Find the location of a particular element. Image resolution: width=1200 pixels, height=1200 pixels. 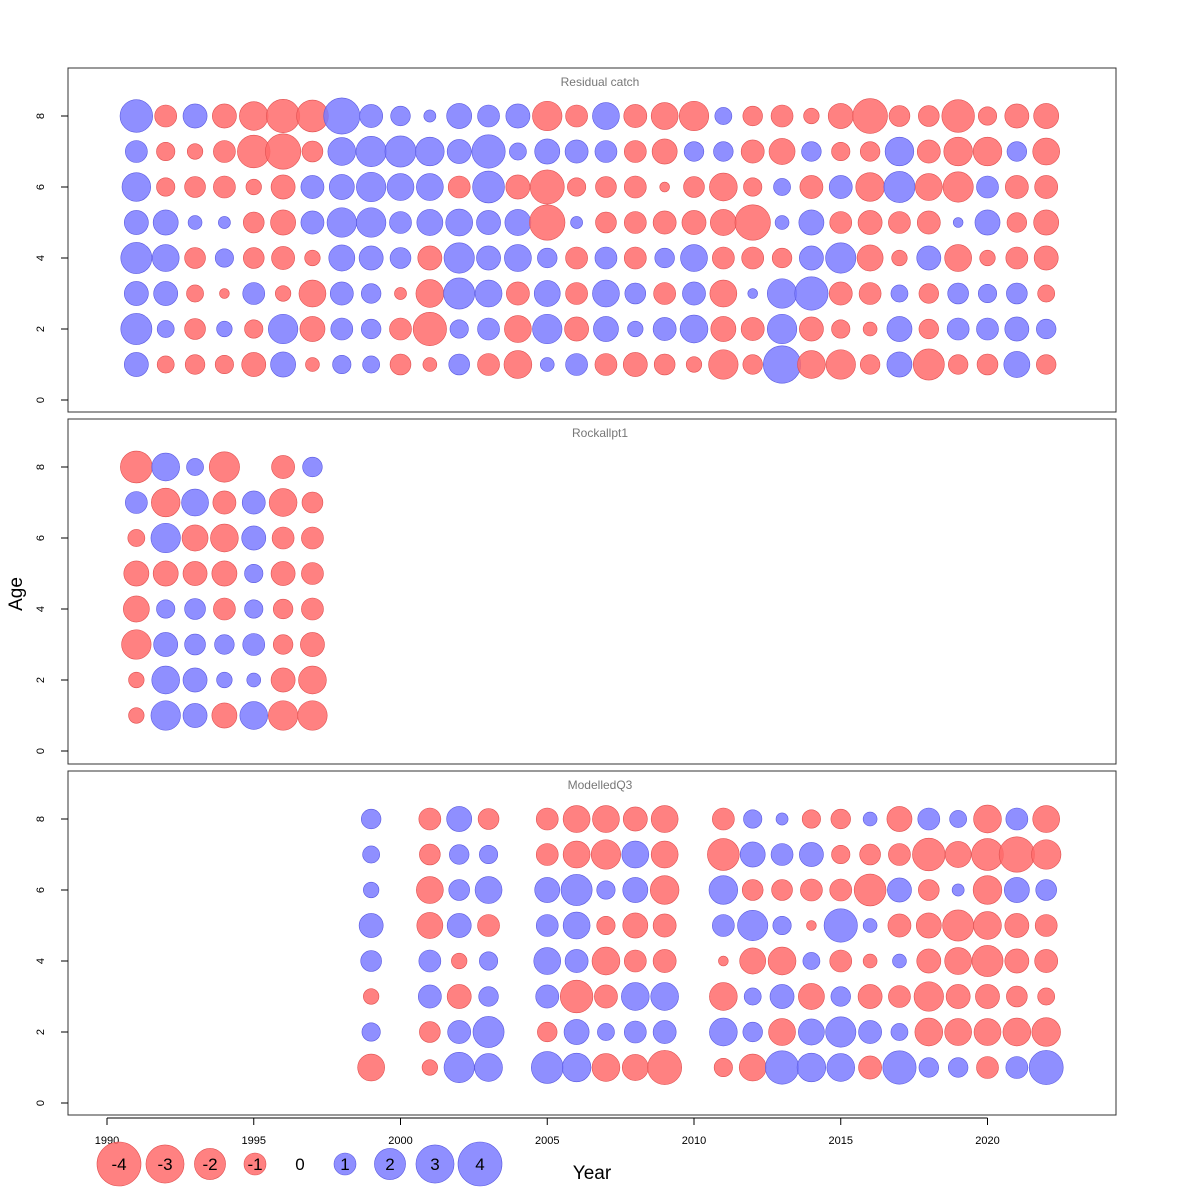

x-tick-label: 2020 is located at coordinates (987, 1141).